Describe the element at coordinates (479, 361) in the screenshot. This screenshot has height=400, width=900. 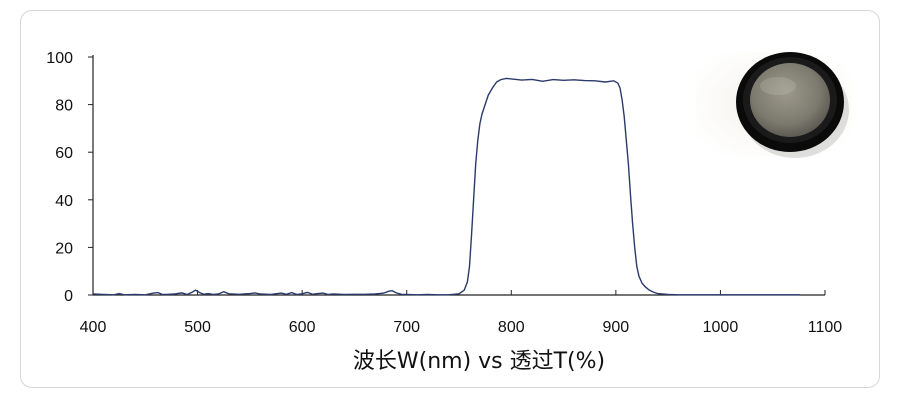
I see `x-axis-label: 波长W(nm) vs 透过T(%)` at that location.